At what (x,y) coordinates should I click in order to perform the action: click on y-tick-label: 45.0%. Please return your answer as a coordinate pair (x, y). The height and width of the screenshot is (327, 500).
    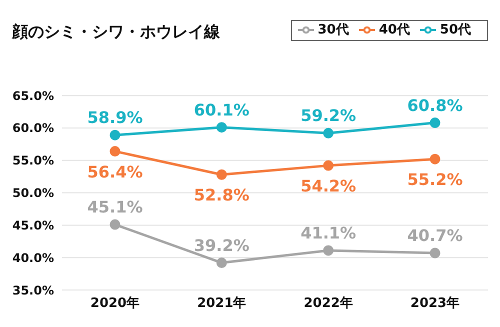
    Looking at the image, I should click on (33, 225).